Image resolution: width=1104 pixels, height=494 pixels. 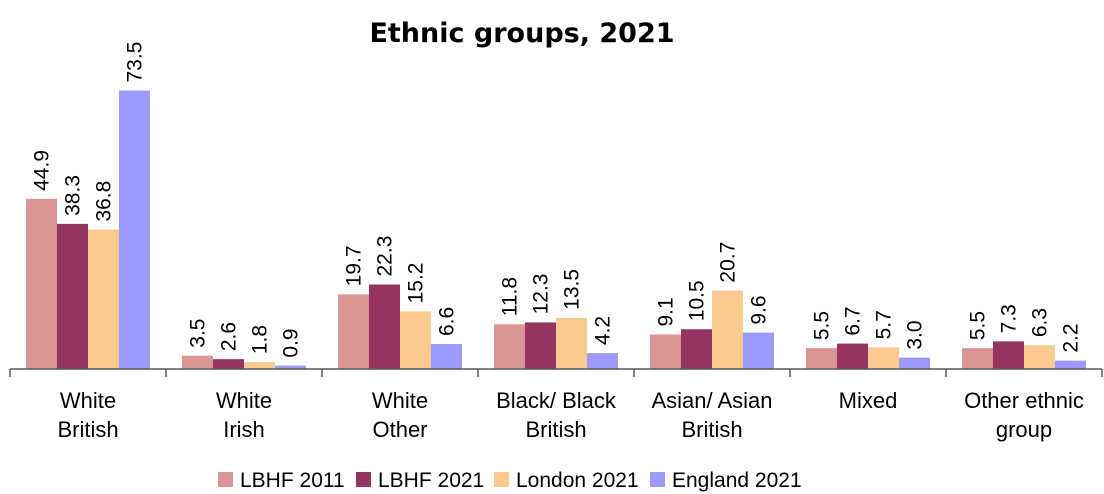 What do you see at coordinates (135, 62) in the screenshot?
I see `value-label-0-3: 73.5` at bounding box center [135, 62].